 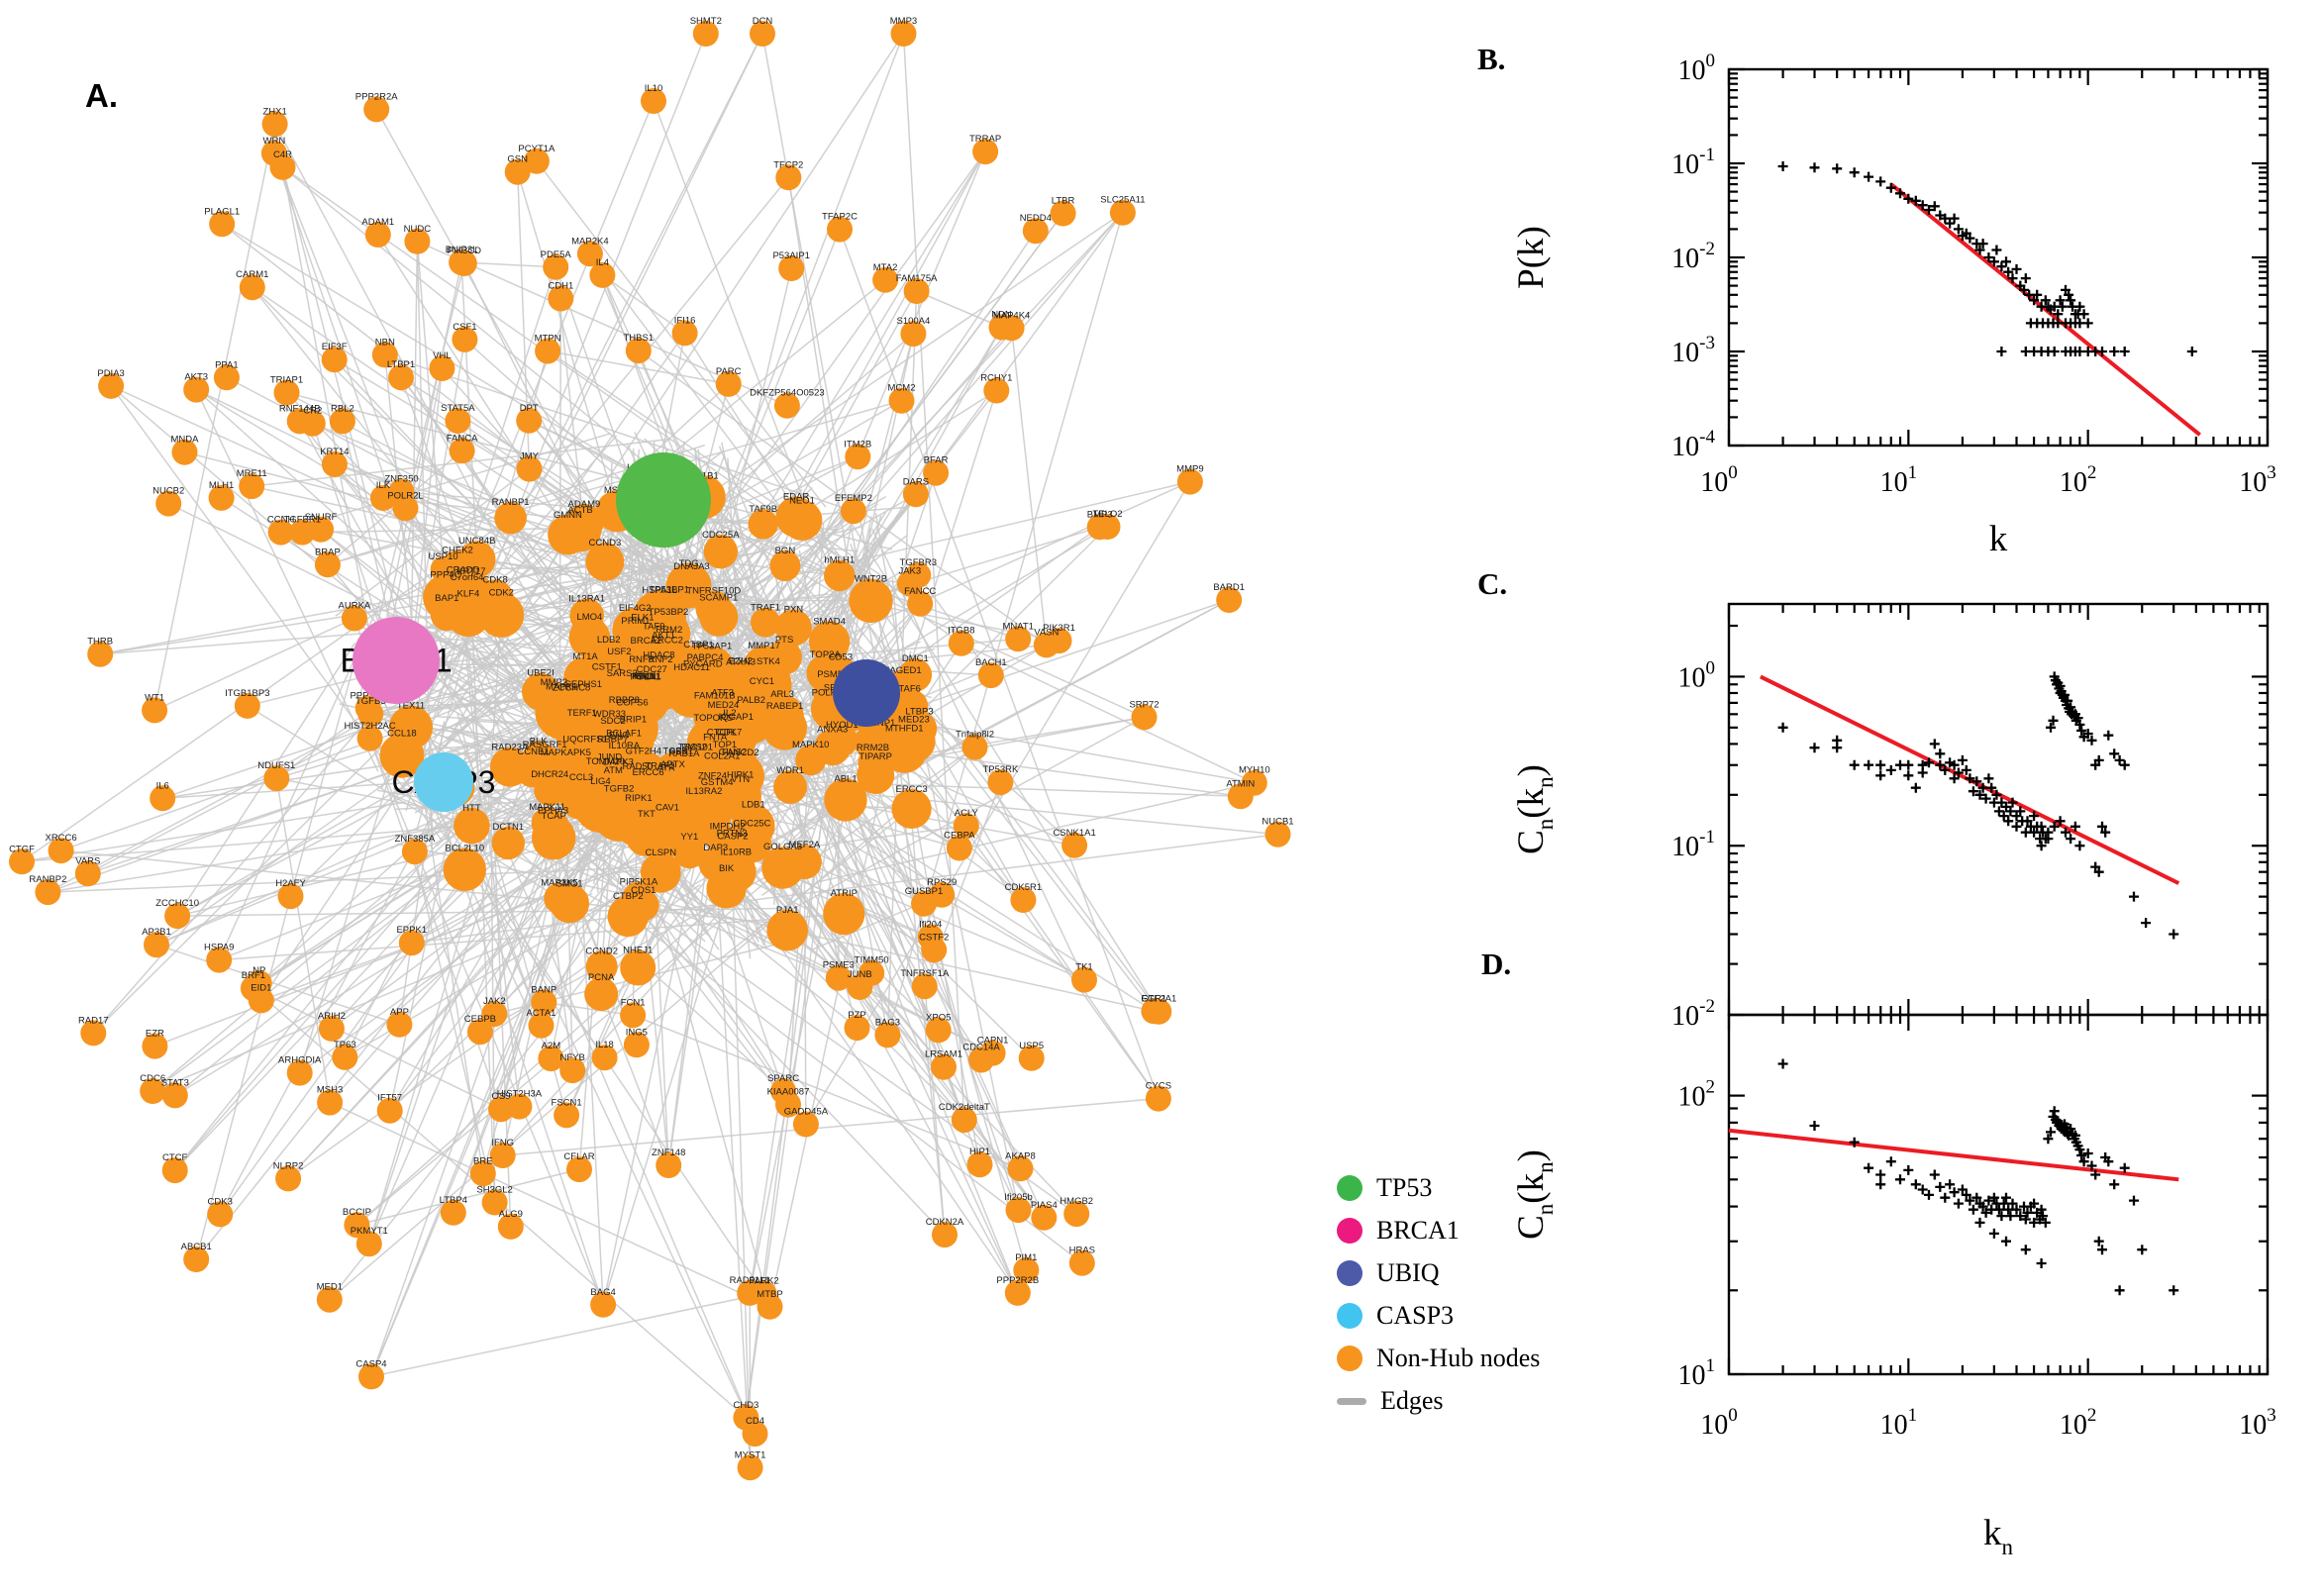 I want to click on gene-label: PMS2, so click(x=694, y=747).